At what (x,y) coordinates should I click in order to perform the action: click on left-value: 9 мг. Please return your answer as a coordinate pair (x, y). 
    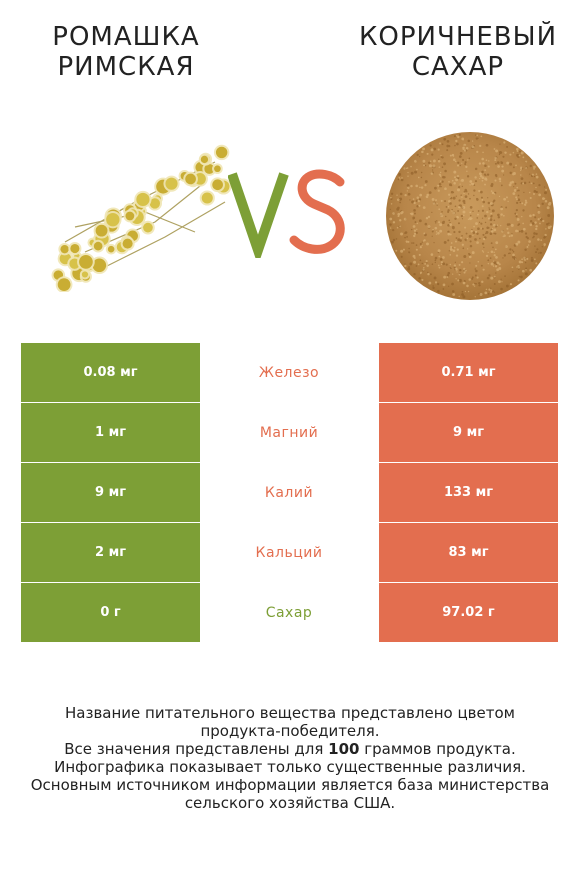
    Looking at the image, I should click on (110, 492).